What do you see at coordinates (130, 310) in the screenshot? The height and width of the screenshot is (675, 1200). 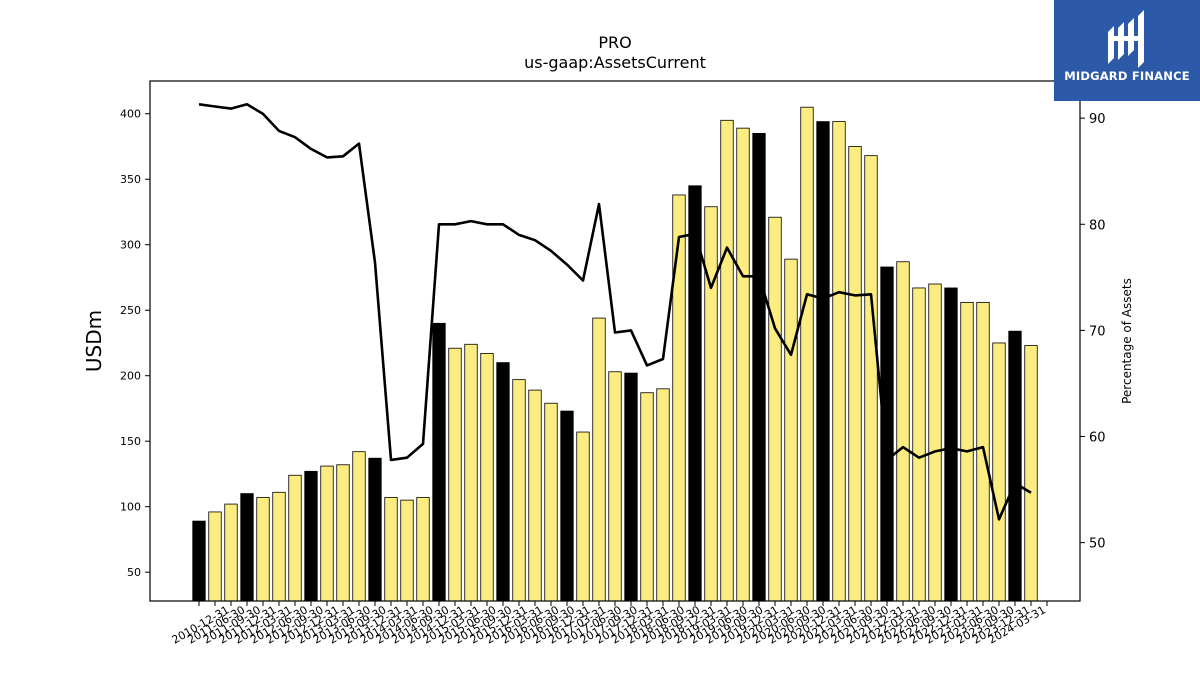 I see `y-tick-label: 250` at bounding box center [130, 310].